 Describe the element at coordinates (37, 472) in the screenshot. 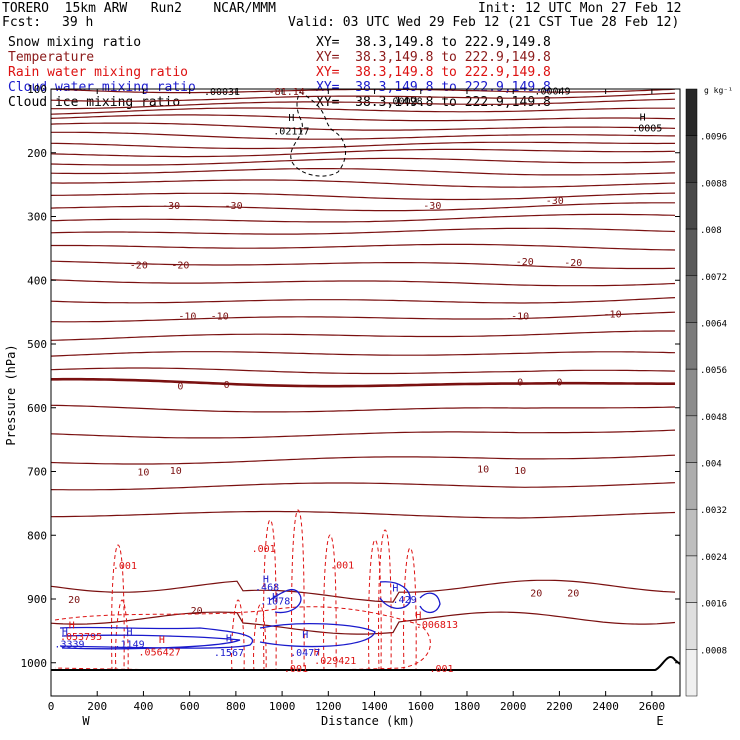

I see `y-tick-label: 700` at that location.